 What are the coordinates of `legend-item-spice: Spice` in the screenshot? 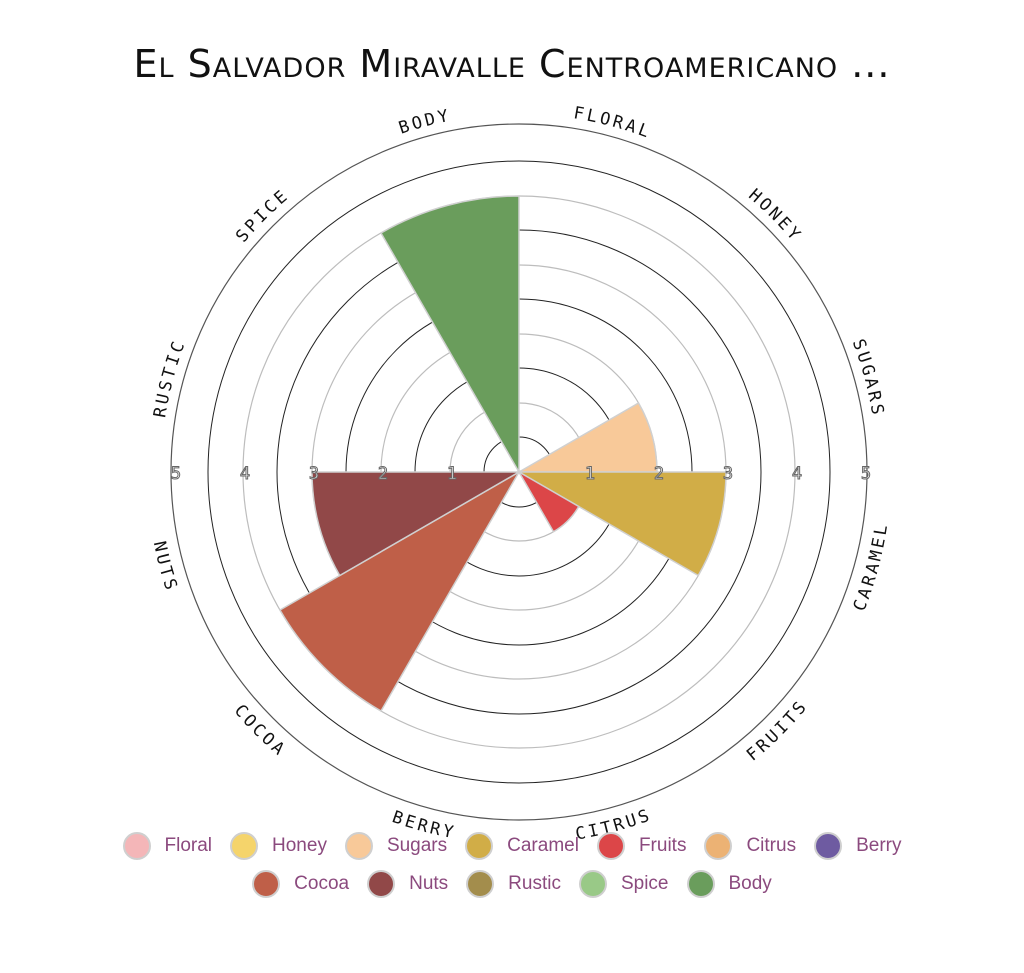 It's located at (623, 884).